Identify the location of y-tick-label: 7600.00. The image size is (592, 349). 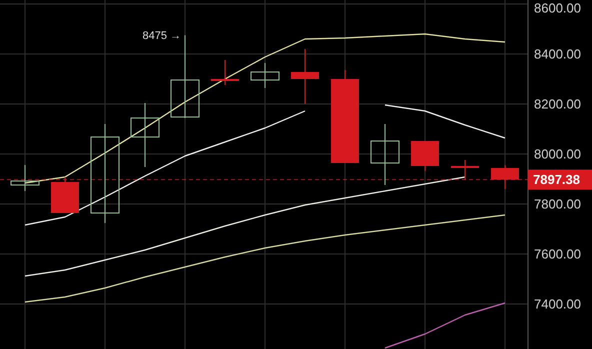
(557, 254).